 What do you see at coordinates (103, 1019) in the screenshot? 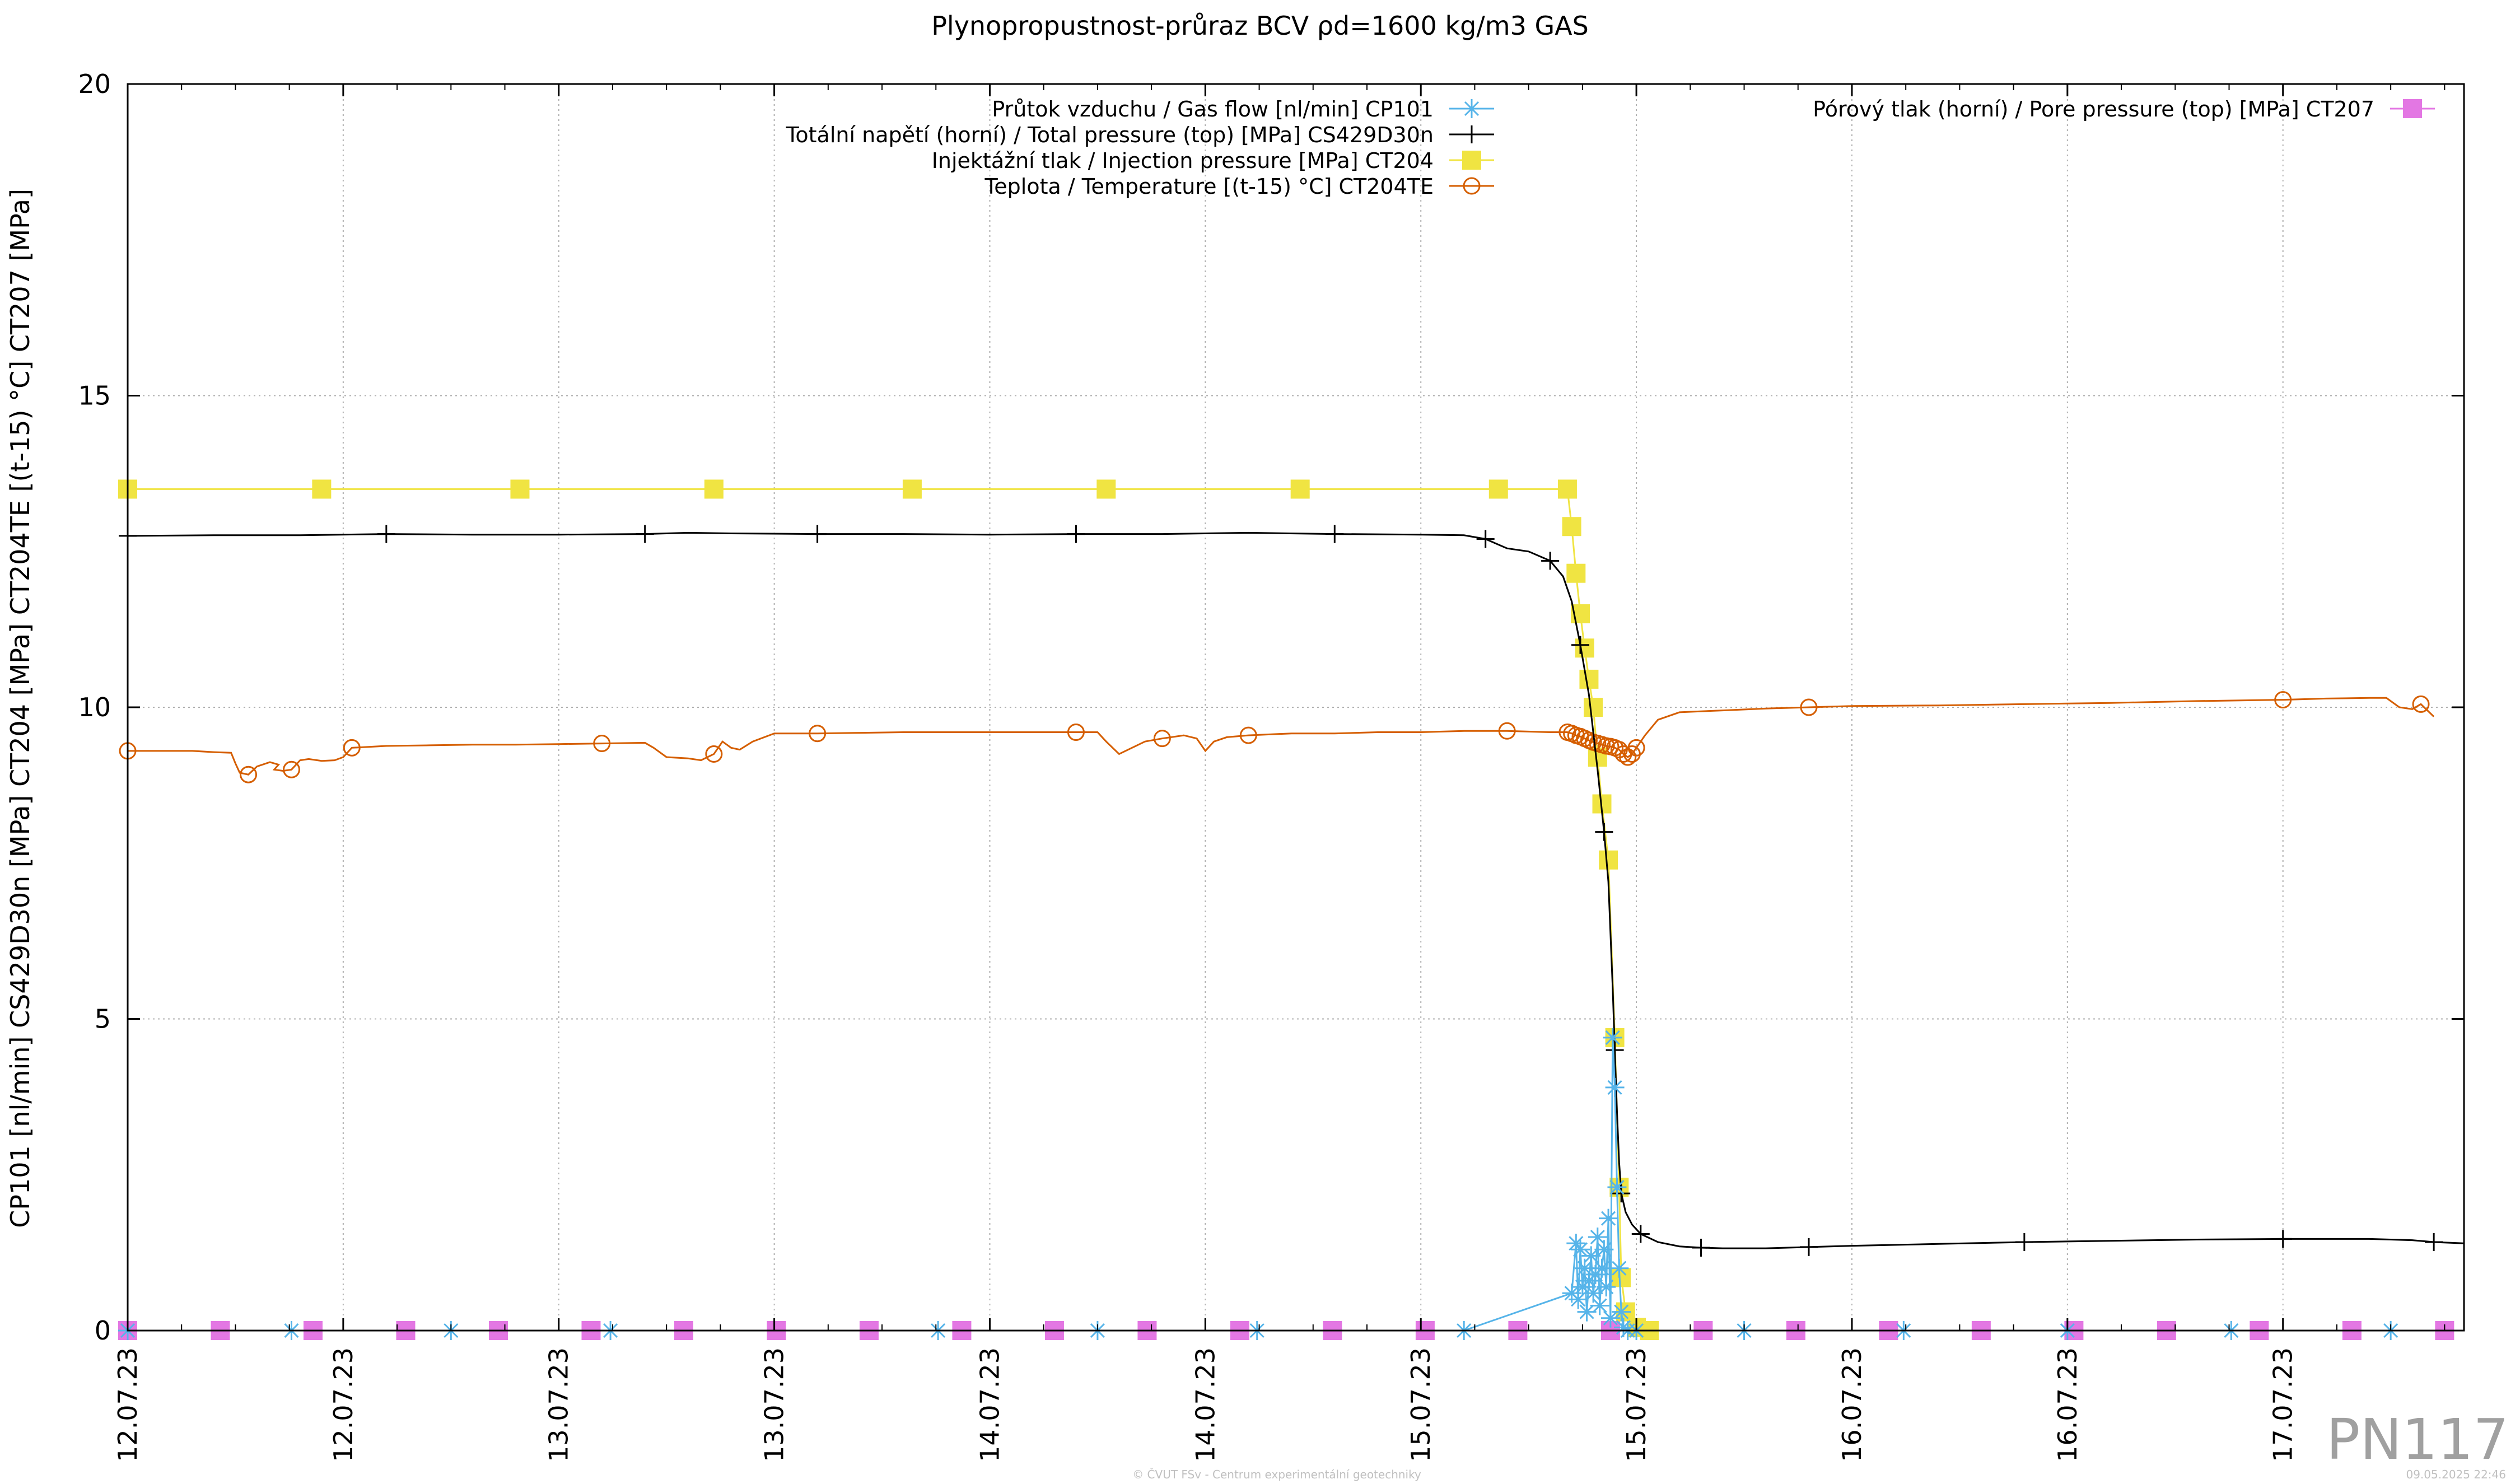
I see `y-tick-label: 5` at bounding box center [103, 1019].